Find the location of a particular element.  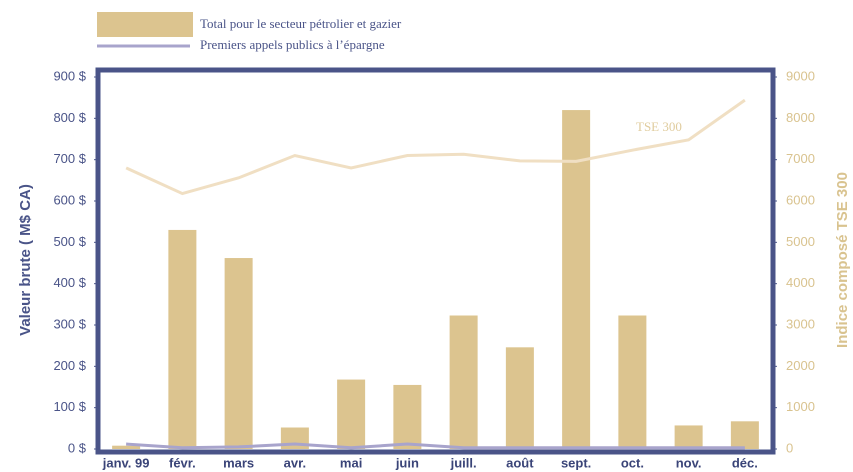

y-tick-label: 900 $ is located at coordinates (69, 75).